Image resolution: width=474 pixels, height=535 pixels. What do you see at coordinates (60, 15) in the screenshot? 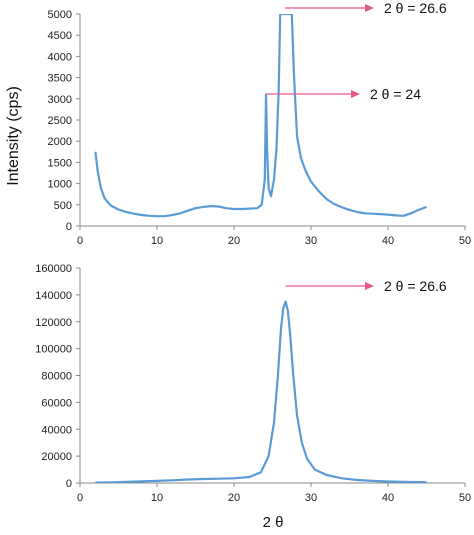
I see `y-tick-label: 5000` at bounding box center [60, 15].